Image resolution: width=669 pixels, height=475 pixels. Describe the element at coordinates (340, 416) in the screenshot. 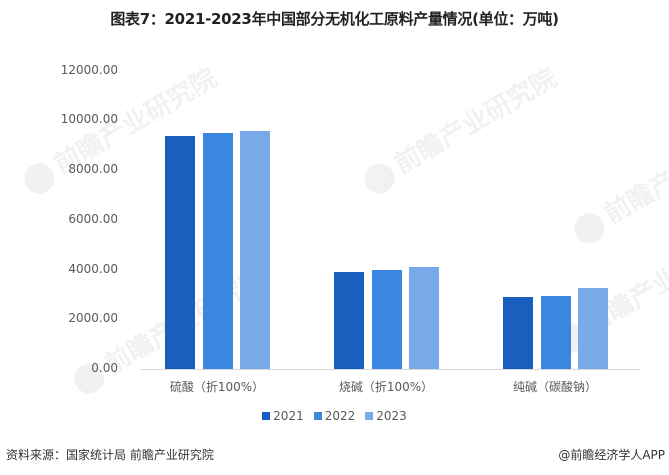

I see `legend-label: 2022` at that location.